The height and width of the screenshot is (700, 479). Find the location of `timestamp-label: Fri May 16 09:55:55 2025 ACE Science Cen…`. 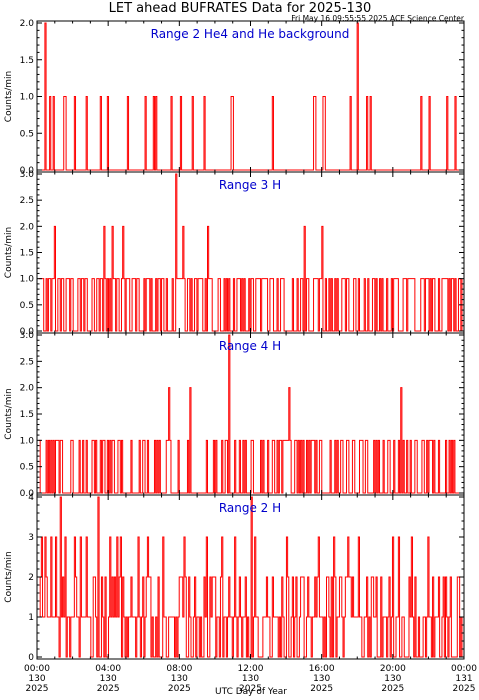

timestamp-label: Fri May 16 09:55:55 2025 ACE Science Cen… is located at coordinates (378, 18).